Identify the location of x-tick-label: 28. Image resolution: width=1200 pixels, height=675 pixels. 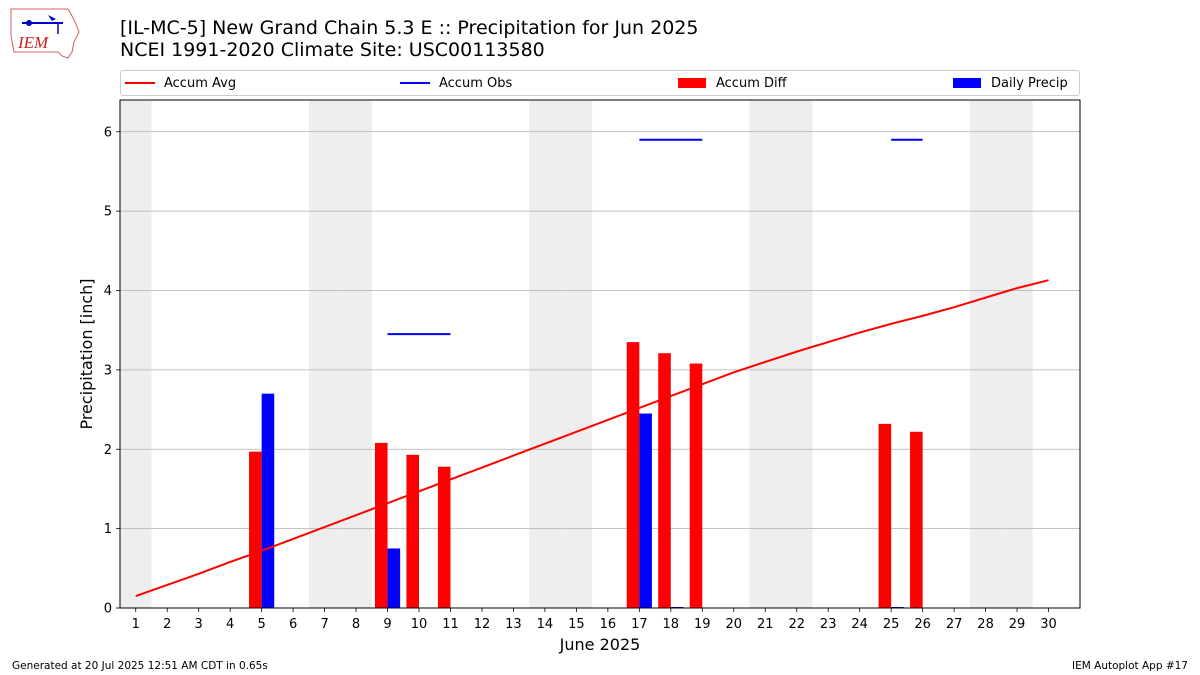
(985, 624).